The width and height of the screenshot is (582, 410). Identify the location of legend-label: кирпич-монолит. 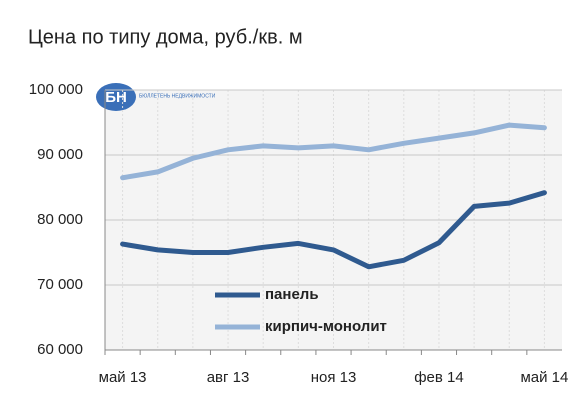
(326, 326).